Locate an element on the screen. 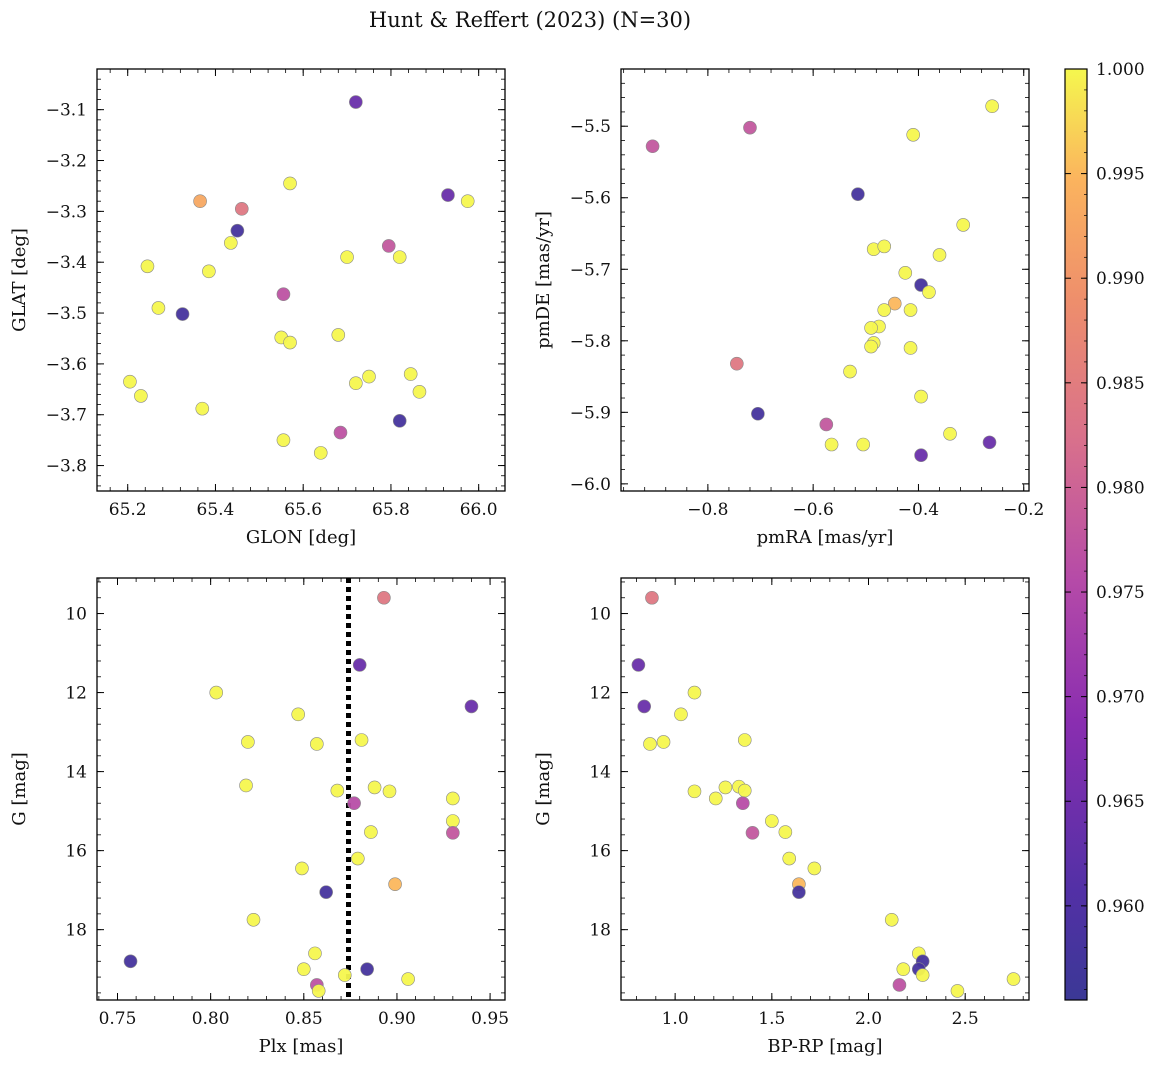 This screenshot has height=1068, width=1161. y-tick-label: −3.6 is located at coordinates (66, 365).